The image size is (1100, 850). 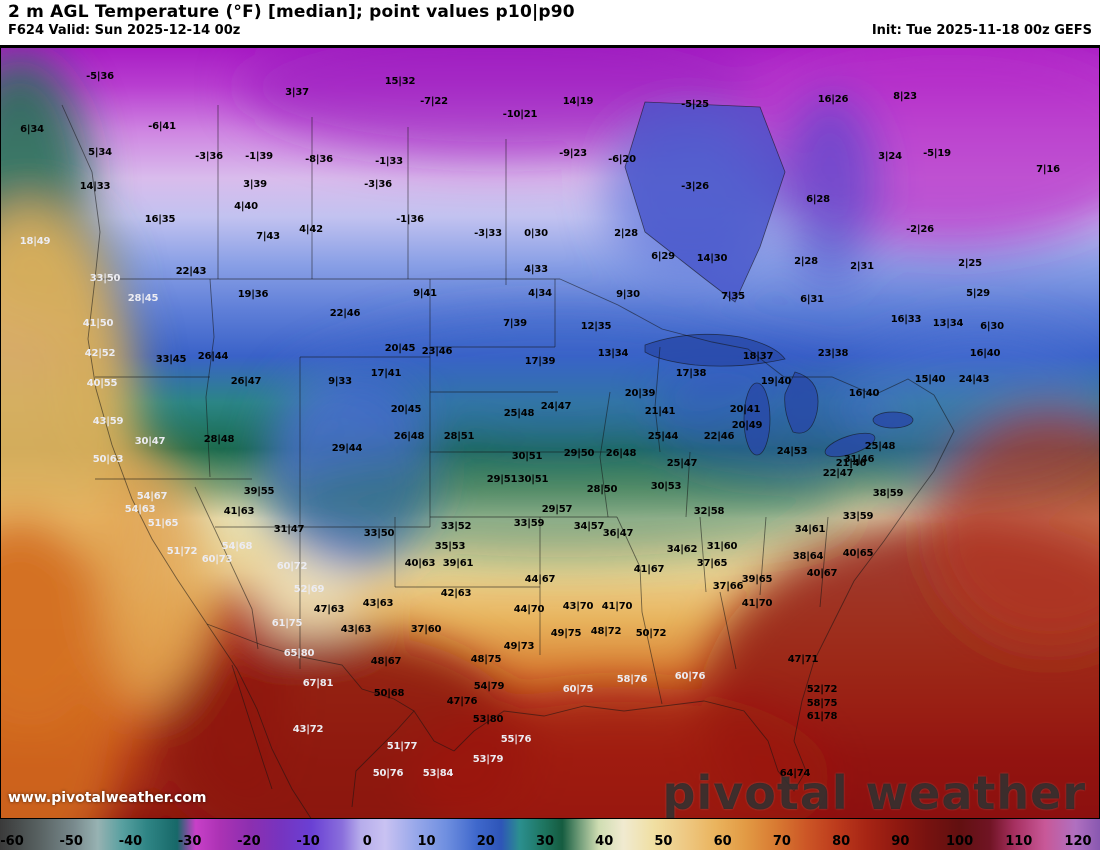 What do you see at coordinates (519, 646) in the screenshot?
I see `point-value: 49|73` at bounding box center [519, 646].